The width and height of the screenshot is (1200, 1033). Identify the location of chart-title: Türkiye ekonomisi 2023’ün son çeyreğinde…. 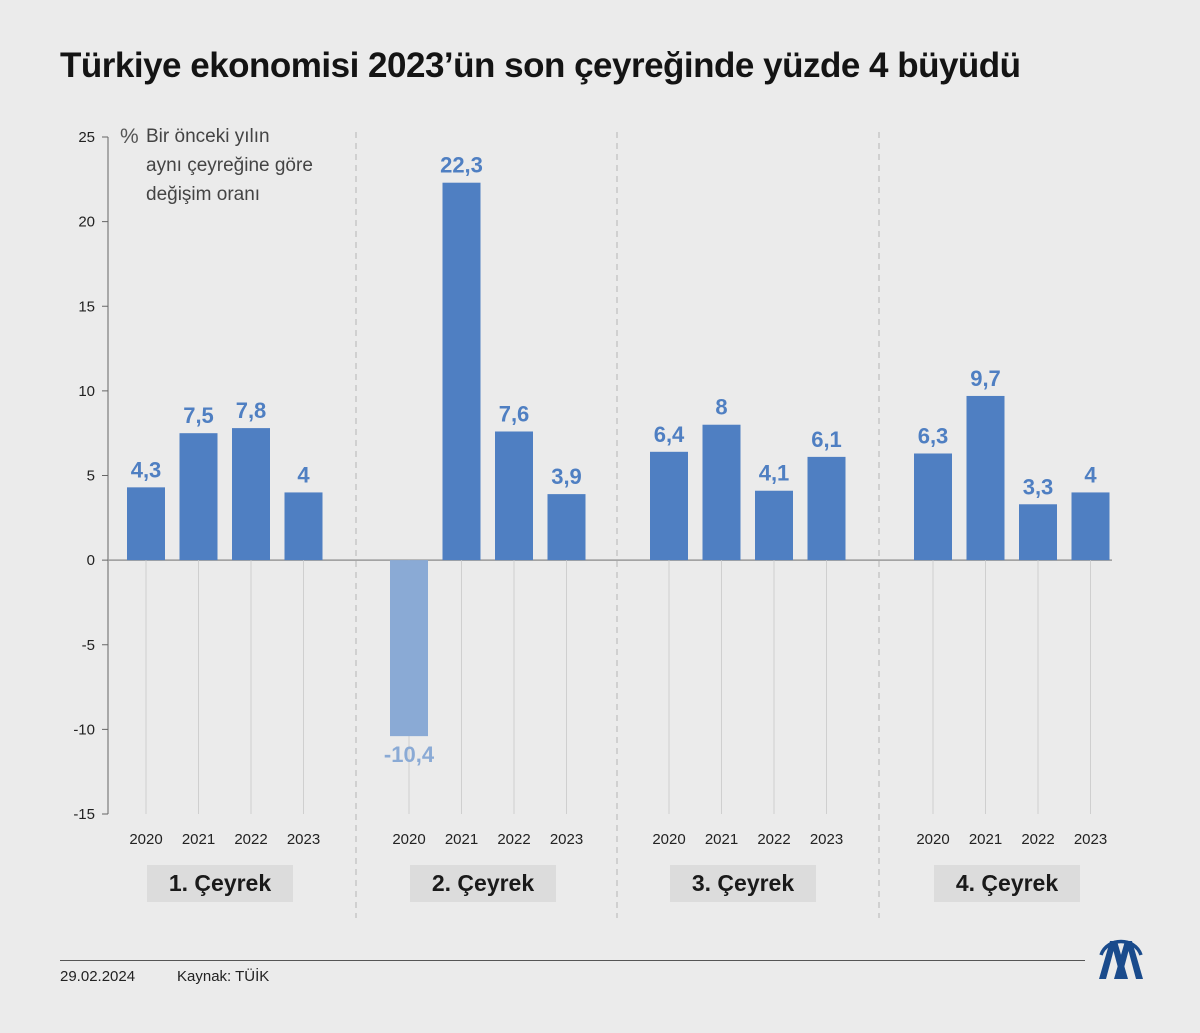
(540, 65).